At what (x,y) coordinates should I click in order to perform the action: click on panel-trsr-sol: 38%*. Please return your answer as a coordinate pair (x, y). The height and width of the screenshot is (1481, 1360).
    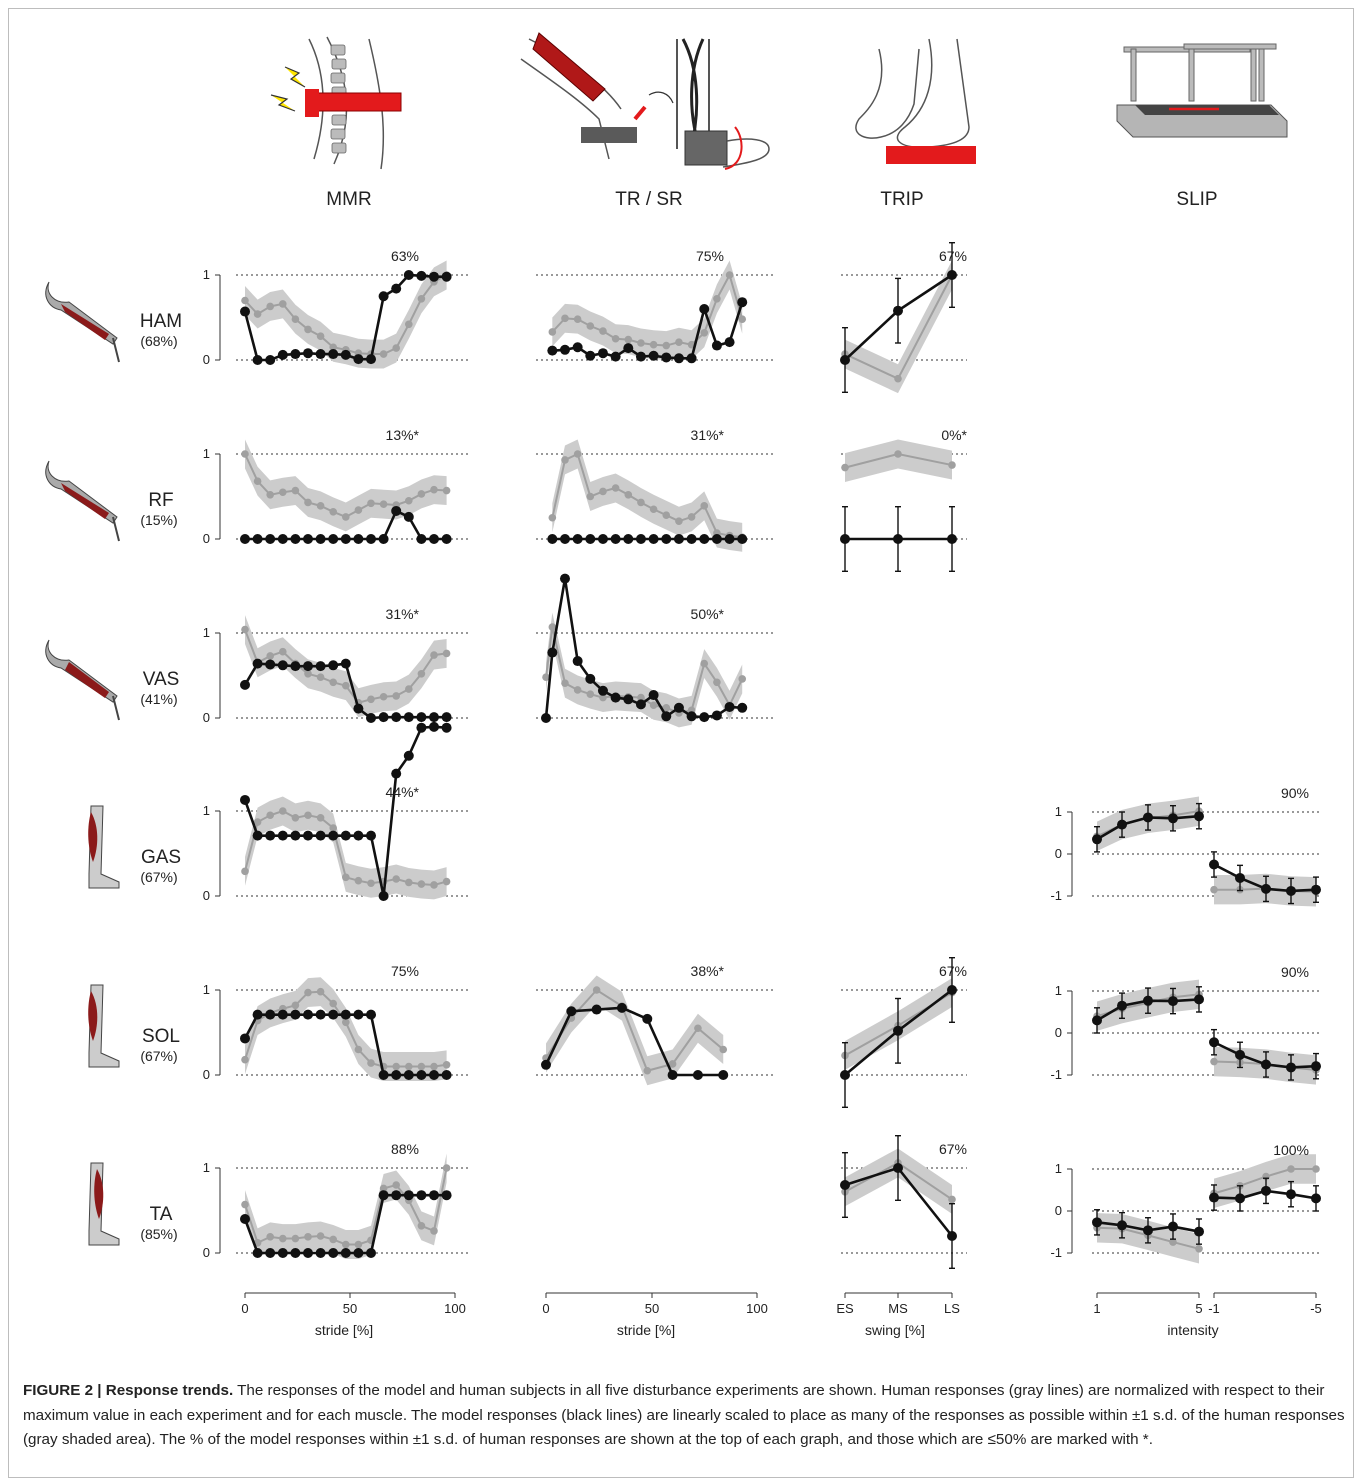
    Looking at the image, I should click on (655, 1024).